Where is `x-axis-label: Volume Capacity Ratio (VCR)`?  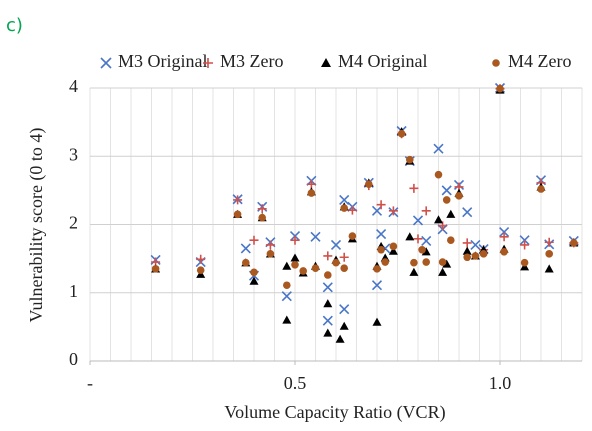 x-axis-label: Volume Capacity Ratio (VCR) is located at coordinates (334, 412).